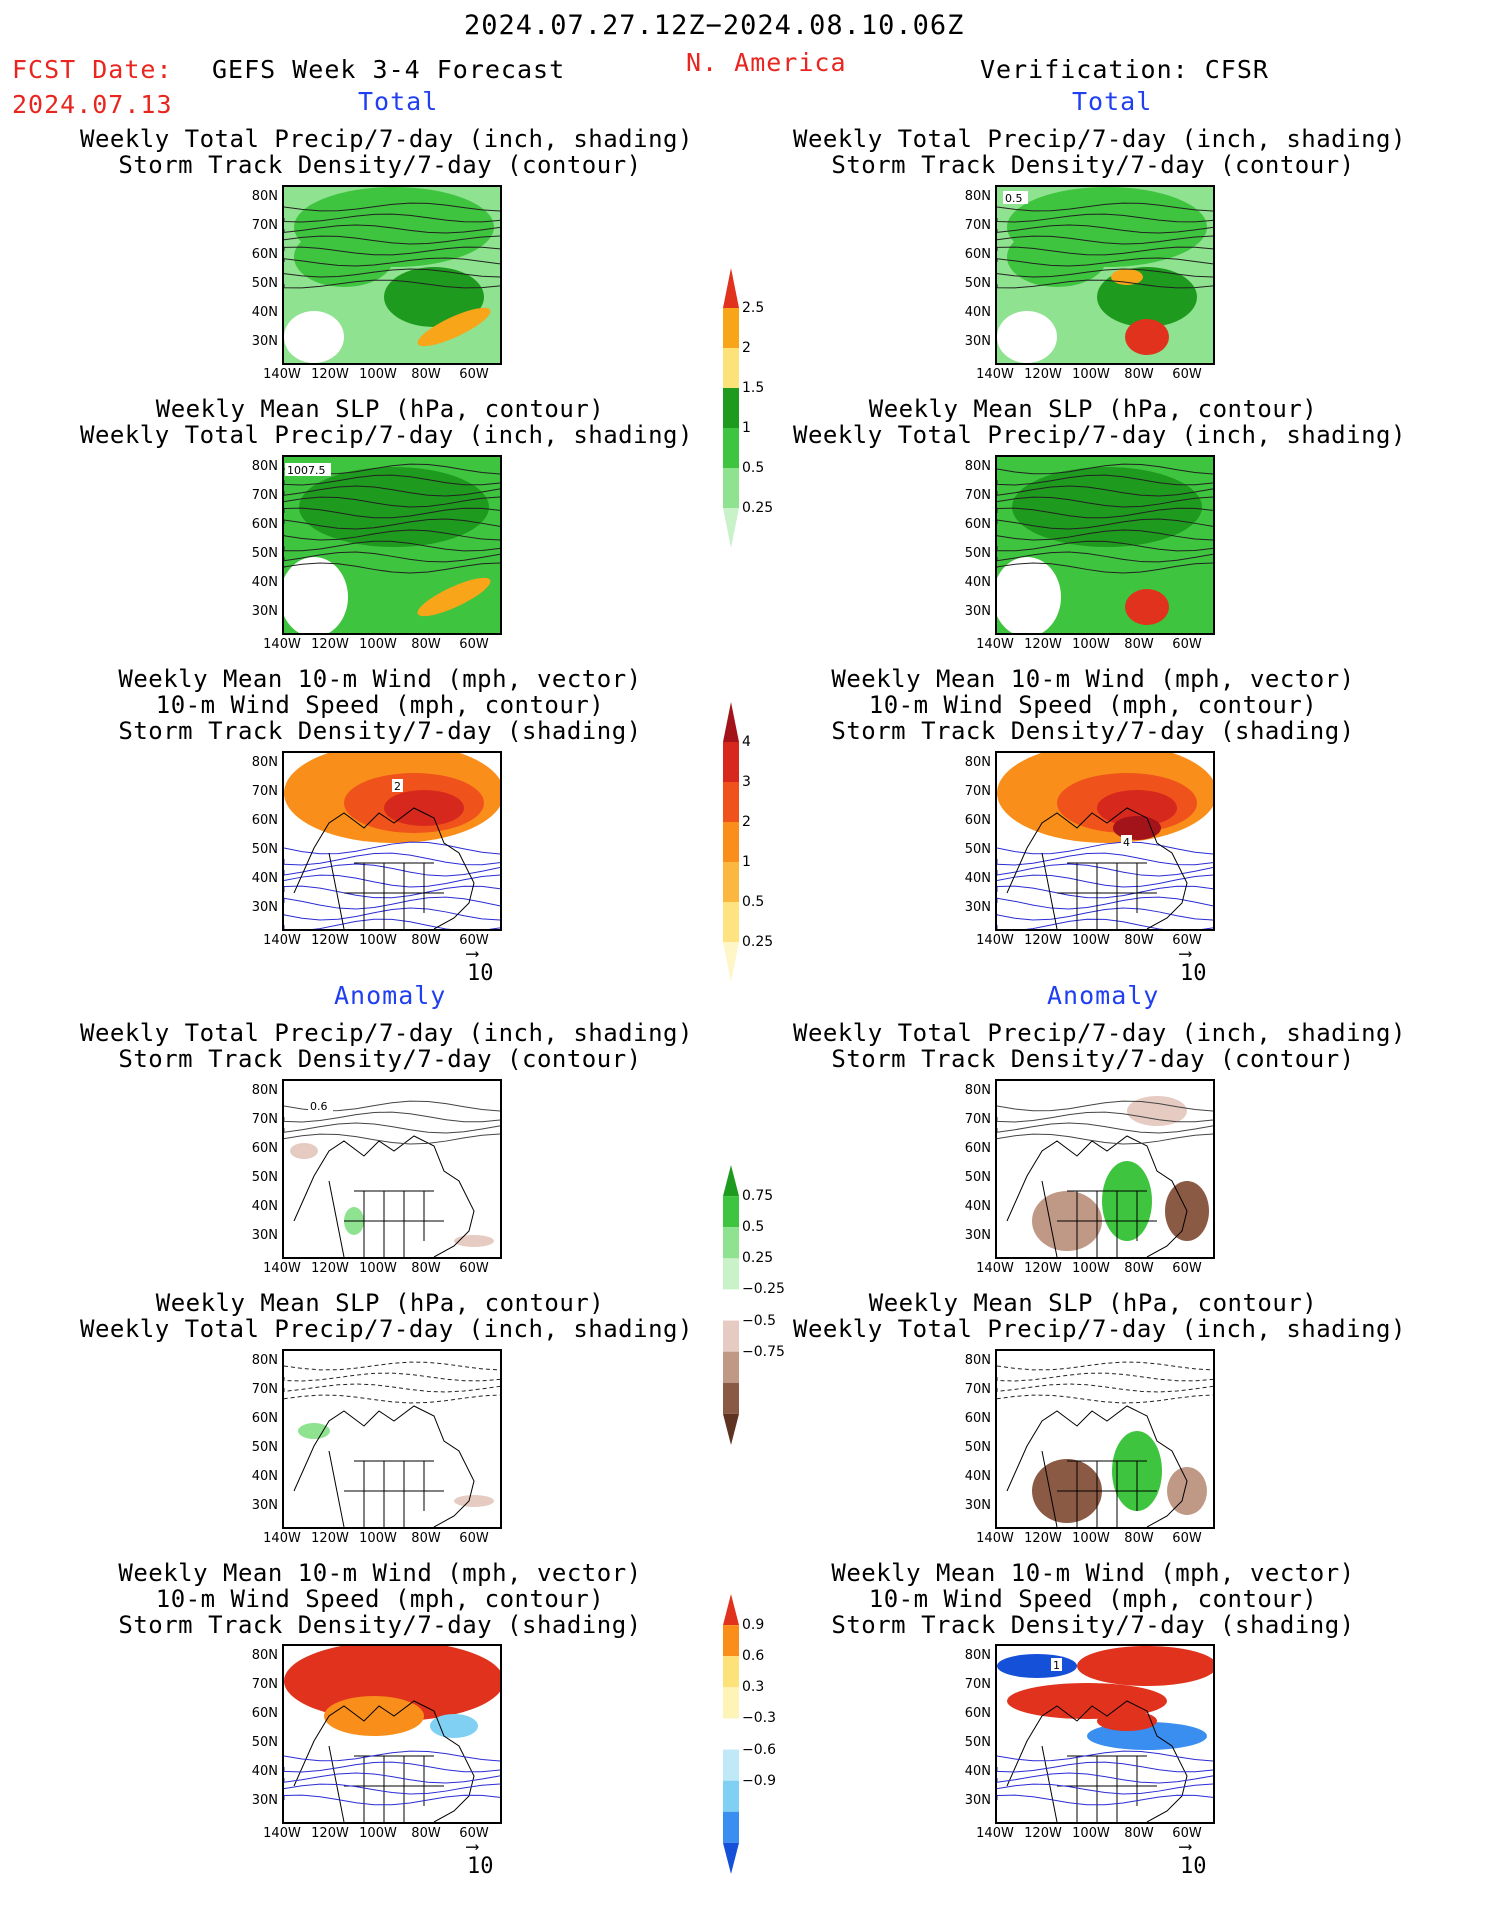 This screenshot has width=1487, height=1925. Describe the element at coordinates (746, 742) in the screenshot. I see `colorbar-label: 4` at that location.